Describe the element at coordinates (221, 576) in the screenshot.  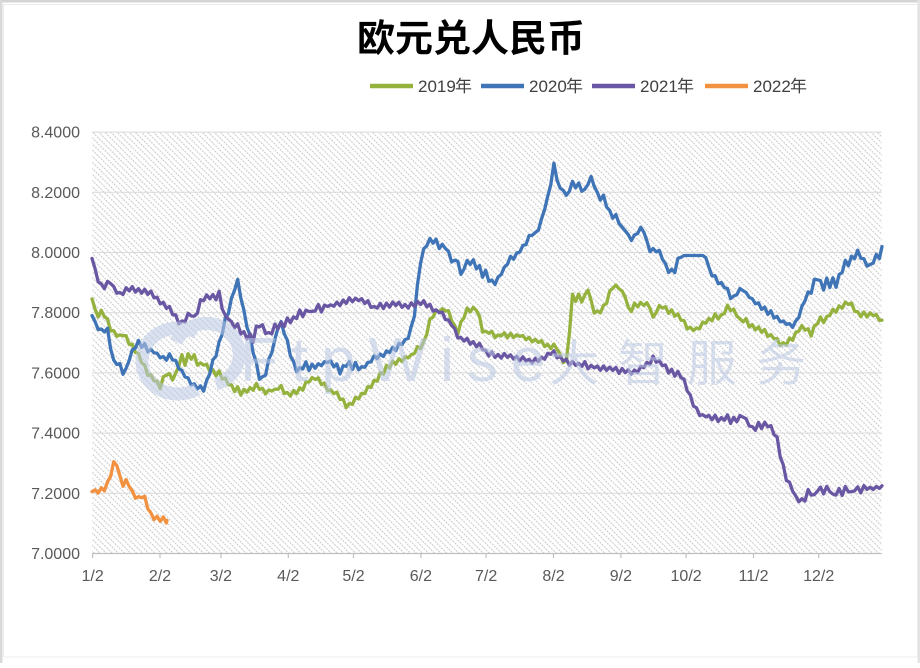
I see `svg-text: 3/2` at that location.